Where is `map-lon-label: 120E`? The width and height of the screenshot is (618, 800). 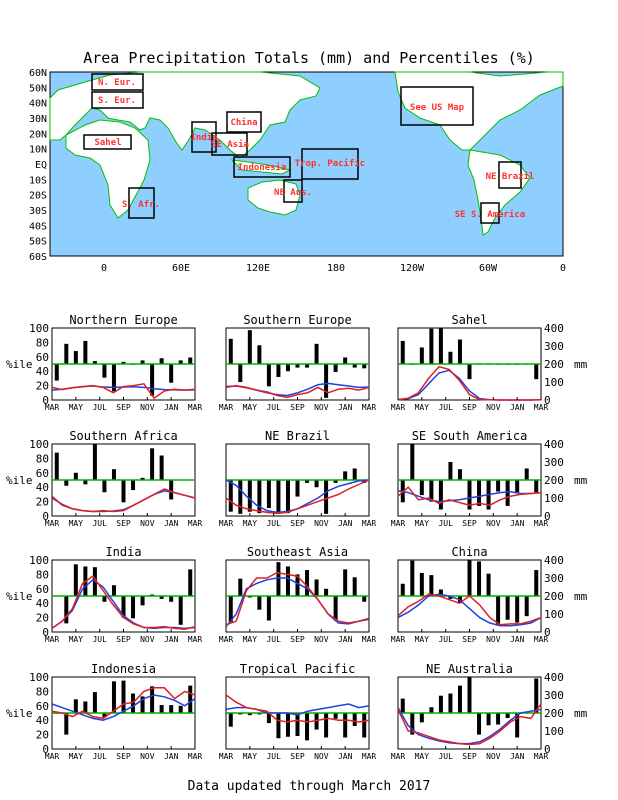 map-lon-label: 120E is located at coordinates (258, 268).